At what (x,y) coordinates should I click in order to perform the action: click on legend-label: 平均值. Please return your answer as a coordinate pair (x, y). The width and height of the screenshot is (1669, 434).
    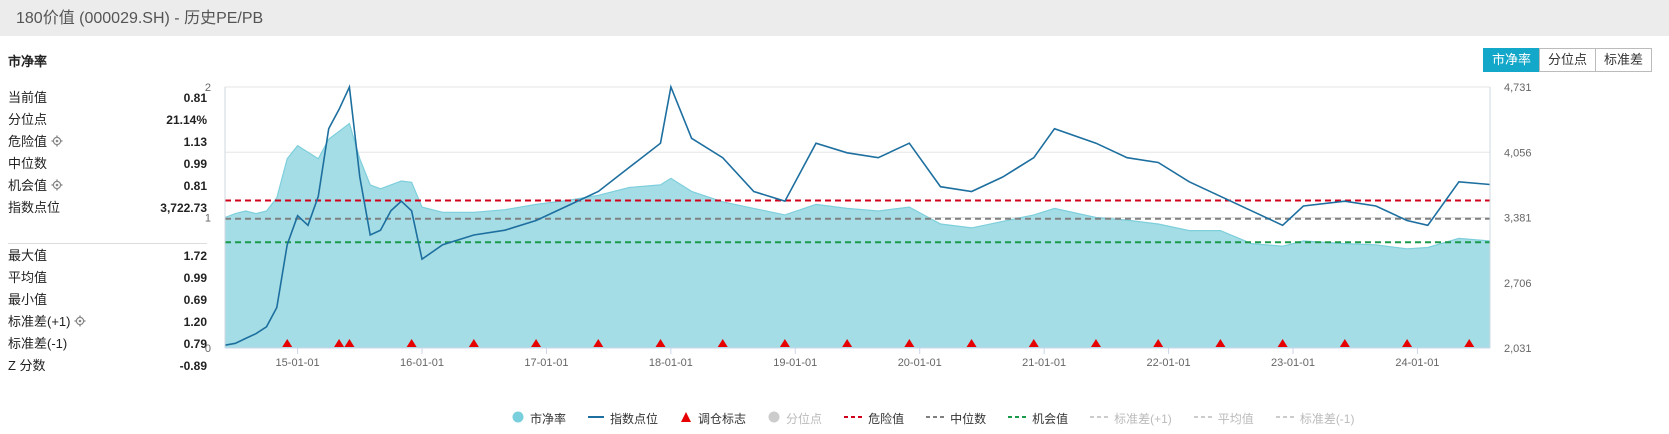
    Looking at the image, I should click on (1235, 419).